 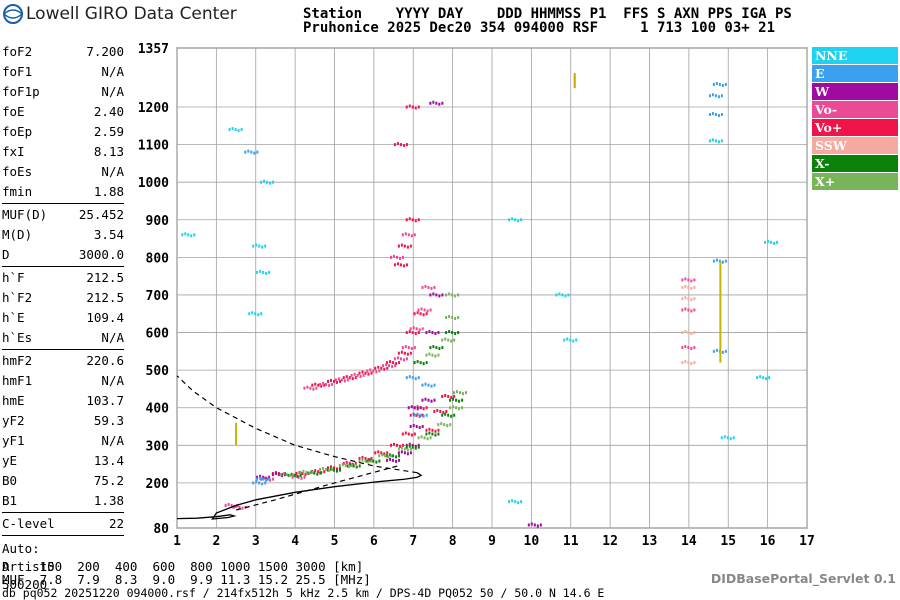 What do you see at coordinates (63, 524) in the screenshot?
I see `param-row: C-level 22` at bounding box center [63, 524].